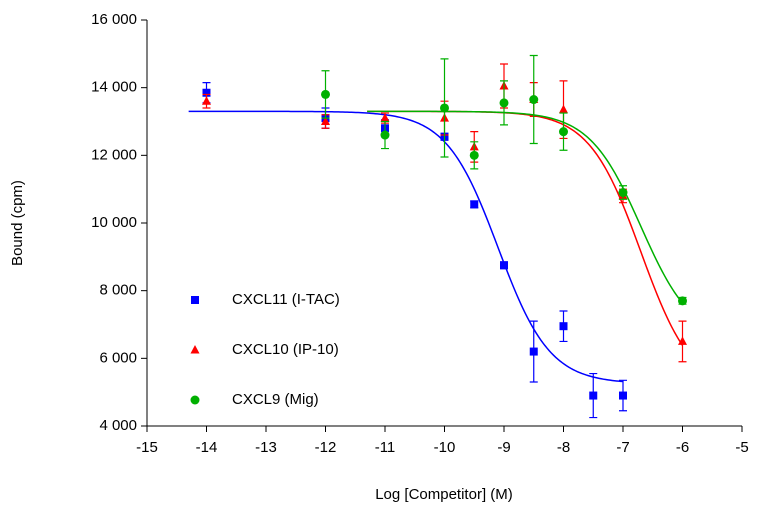 This screenshot has width=757, height=519. I want to click on x-axis-label: Log [Competitor] (M), so click(444, 494).